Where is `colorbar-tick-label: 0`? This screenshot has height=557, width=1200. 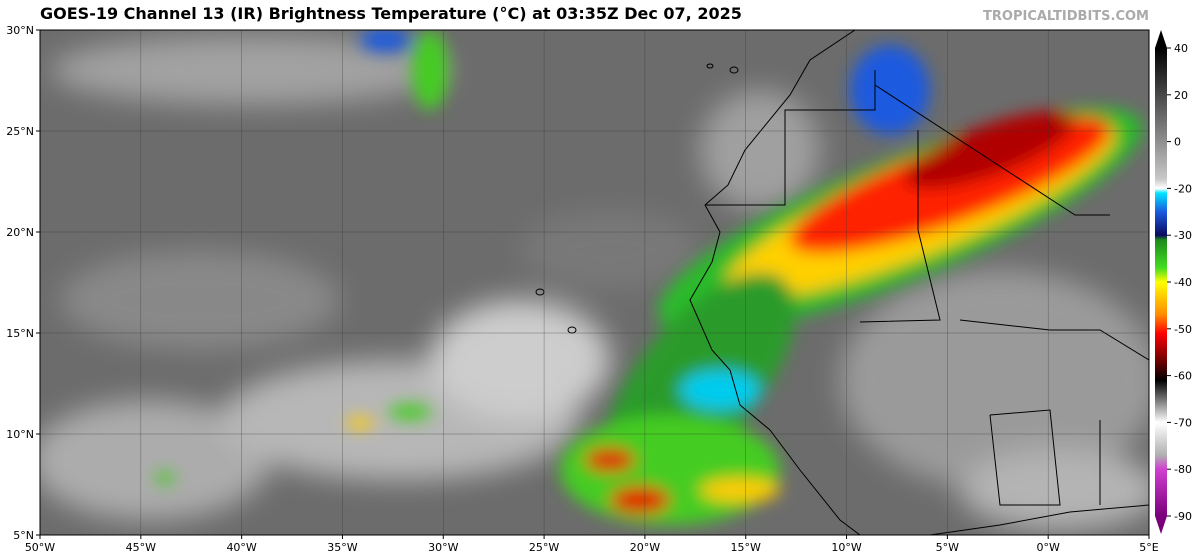 colorbar-tick-label: 0 is located at coordinates (1177, 142).